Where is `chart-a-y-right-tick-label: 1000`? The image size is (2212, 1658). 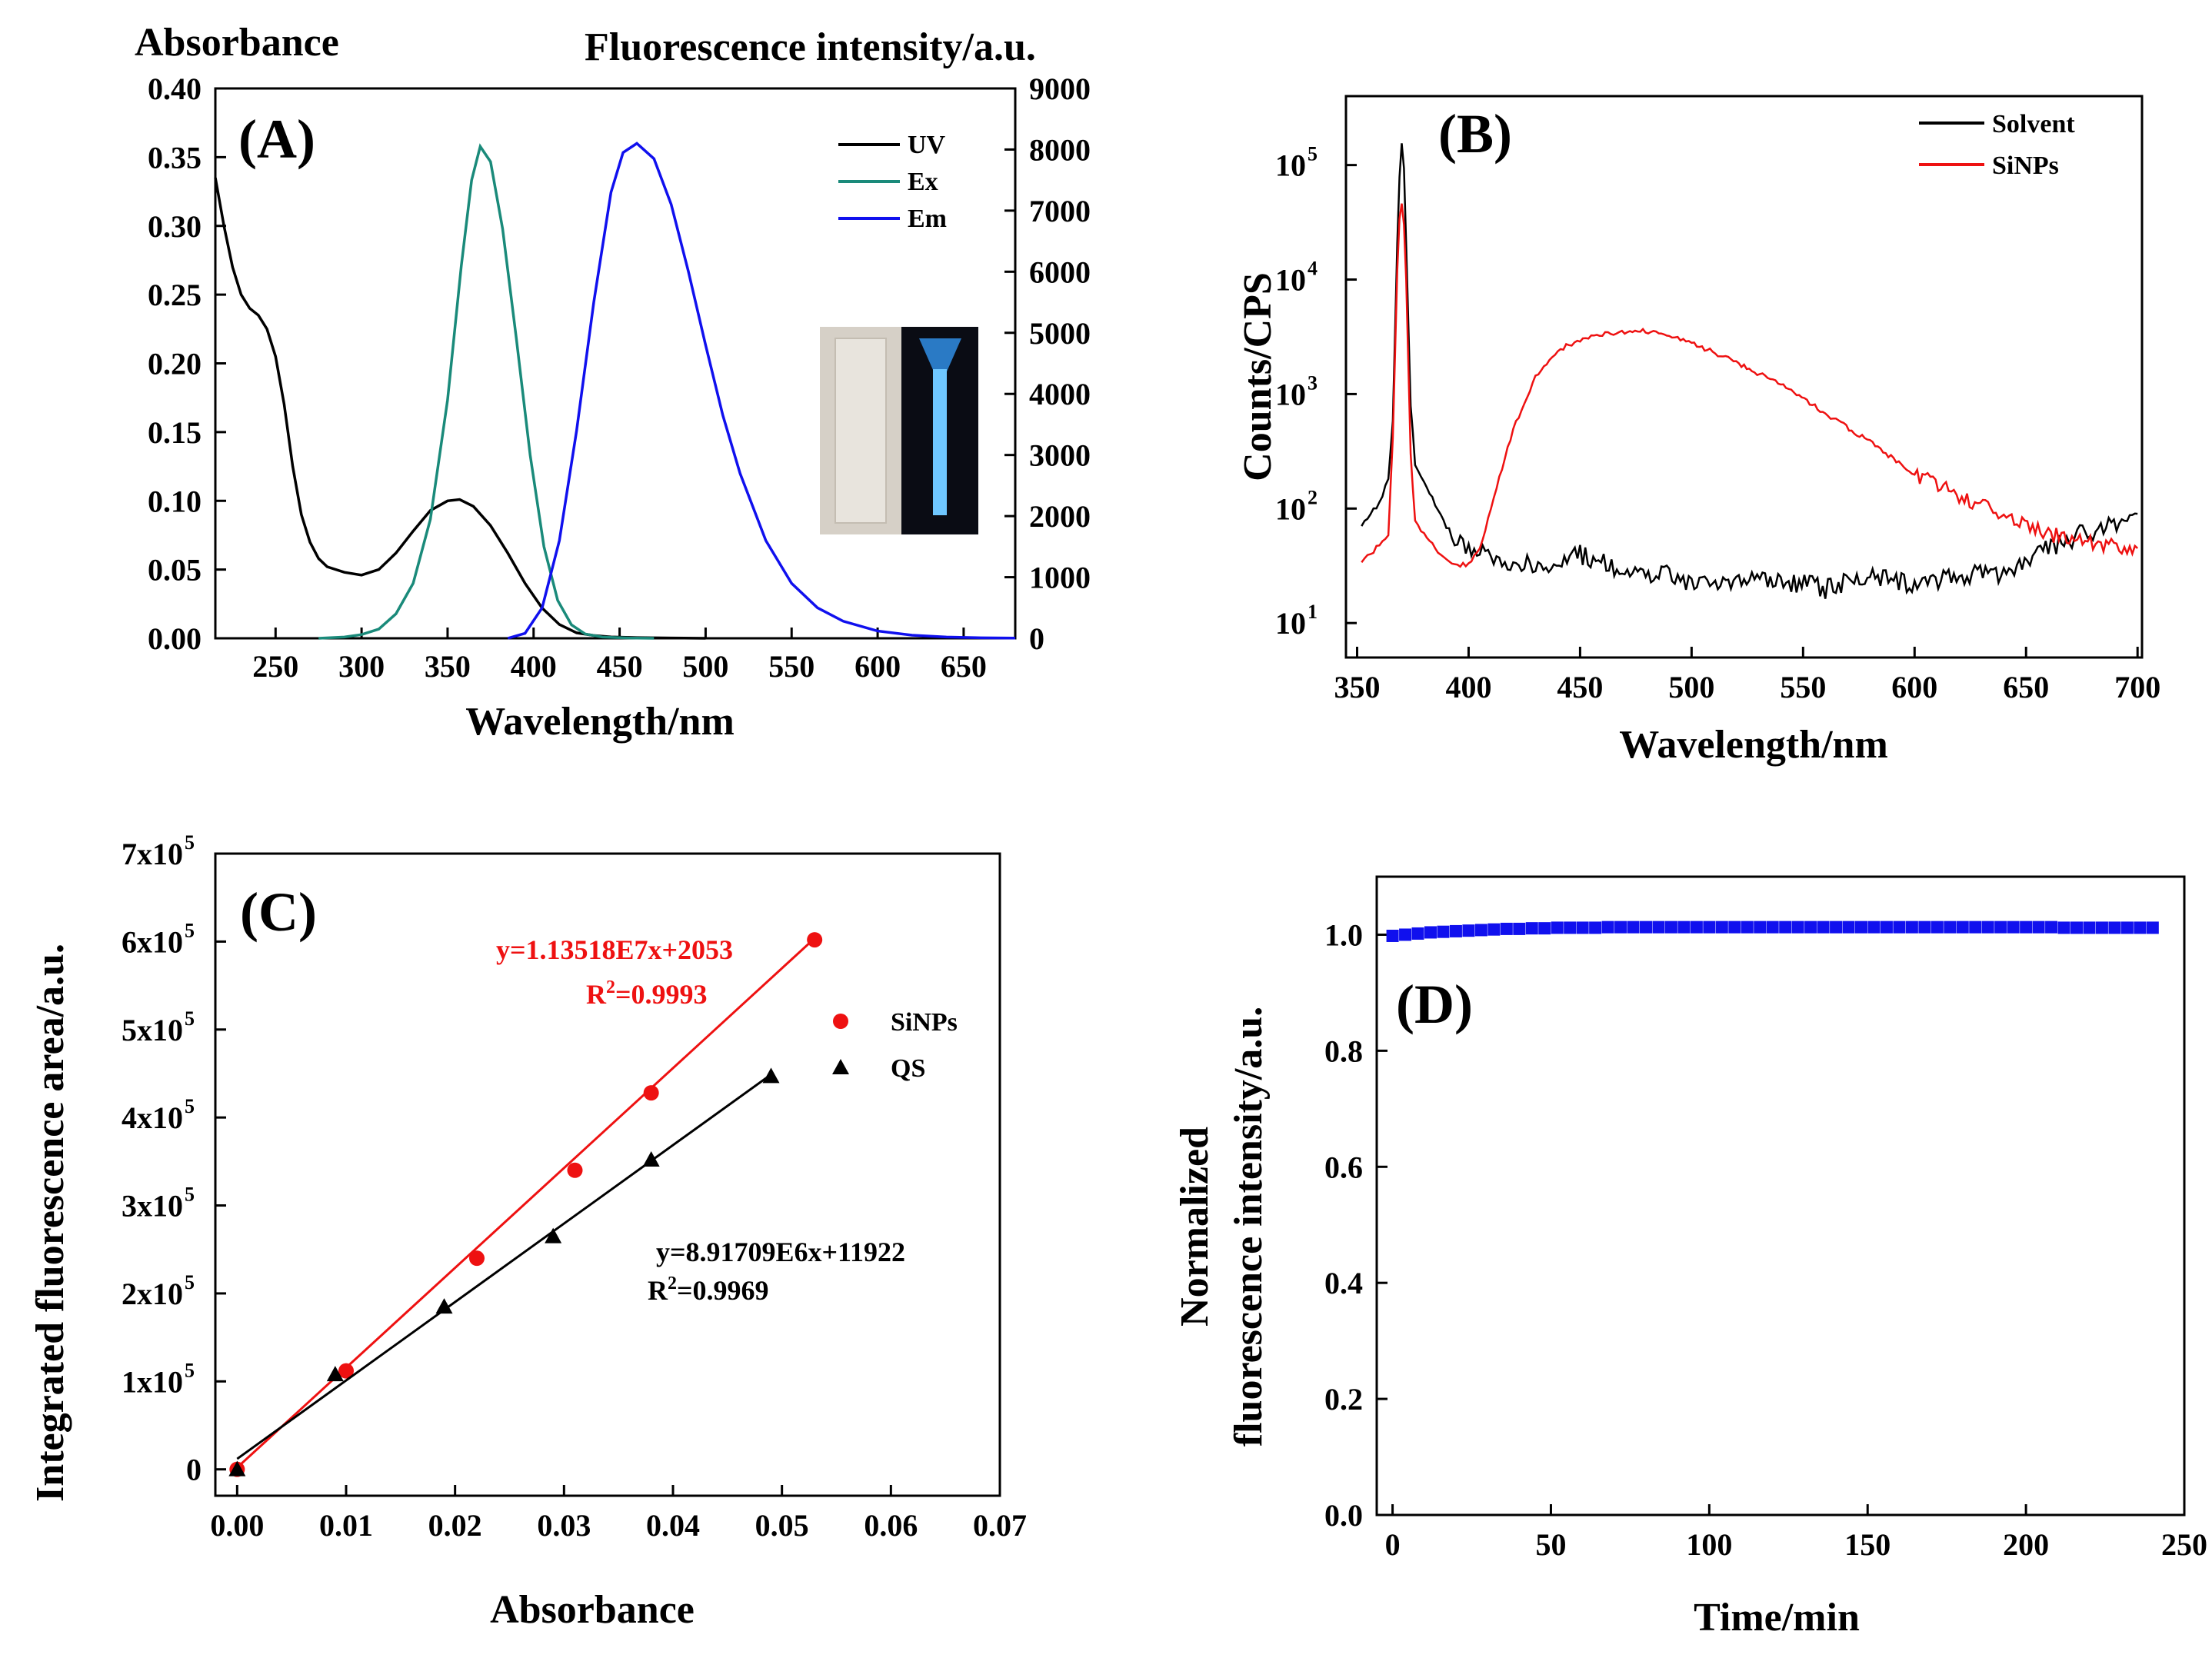
chart-a-y-right-tick-label: 1000 is located at coordinates (1060, 578).